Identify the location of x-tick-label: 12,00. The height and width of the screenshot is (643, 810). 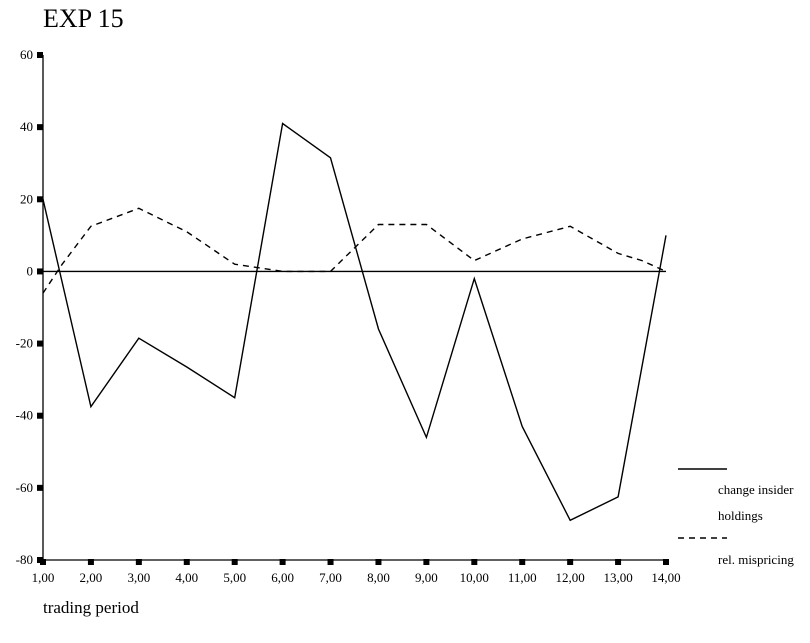
(570, 577).